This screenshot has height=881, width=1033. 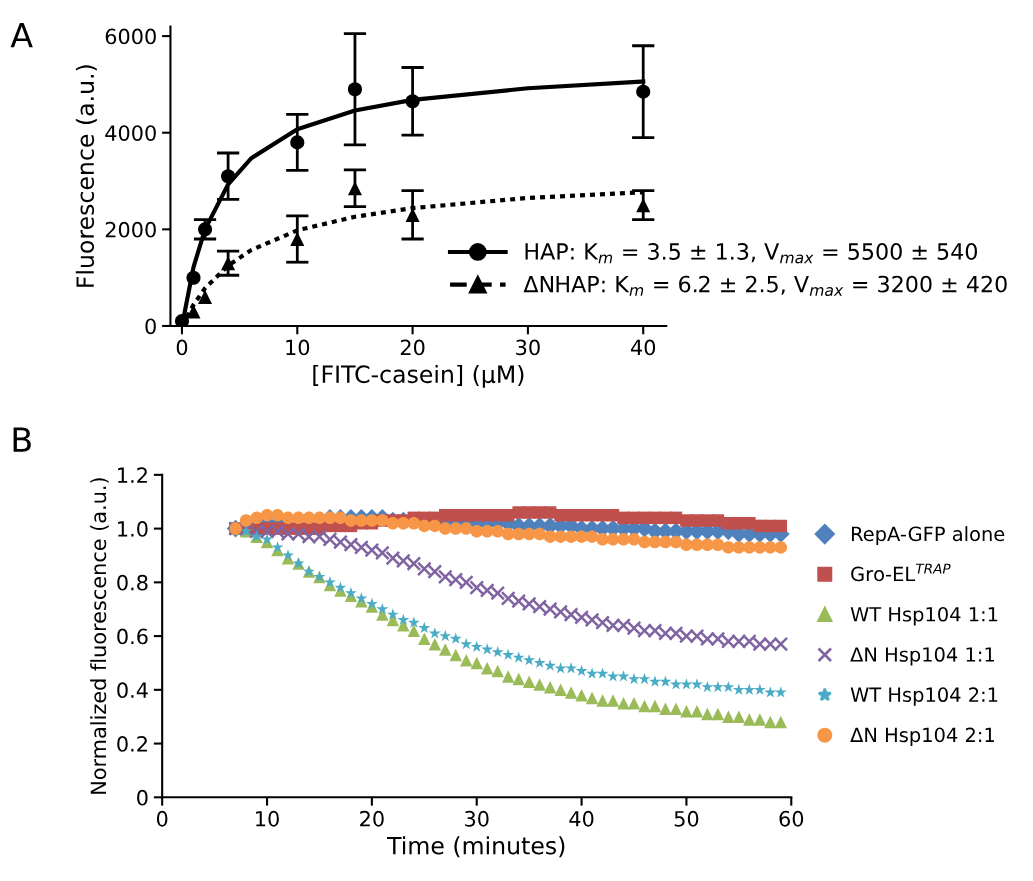 What do you see at coordinates (751, 253) in the screenshot?
I see `legend-label: HAP: K$_{m}$ = 3.5 ± 1.3, V$_{max}$ = 5500 ± 540` at bounding box center [751, 253].